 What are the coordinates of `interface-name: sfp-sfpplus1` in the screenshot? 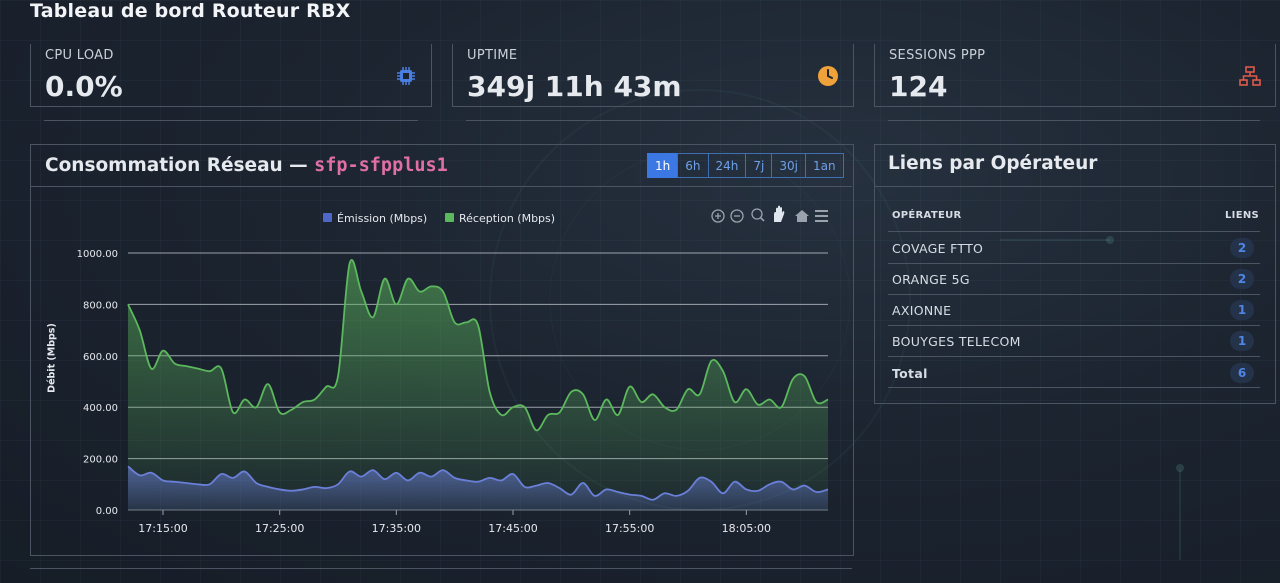 It's located at (381, 165).